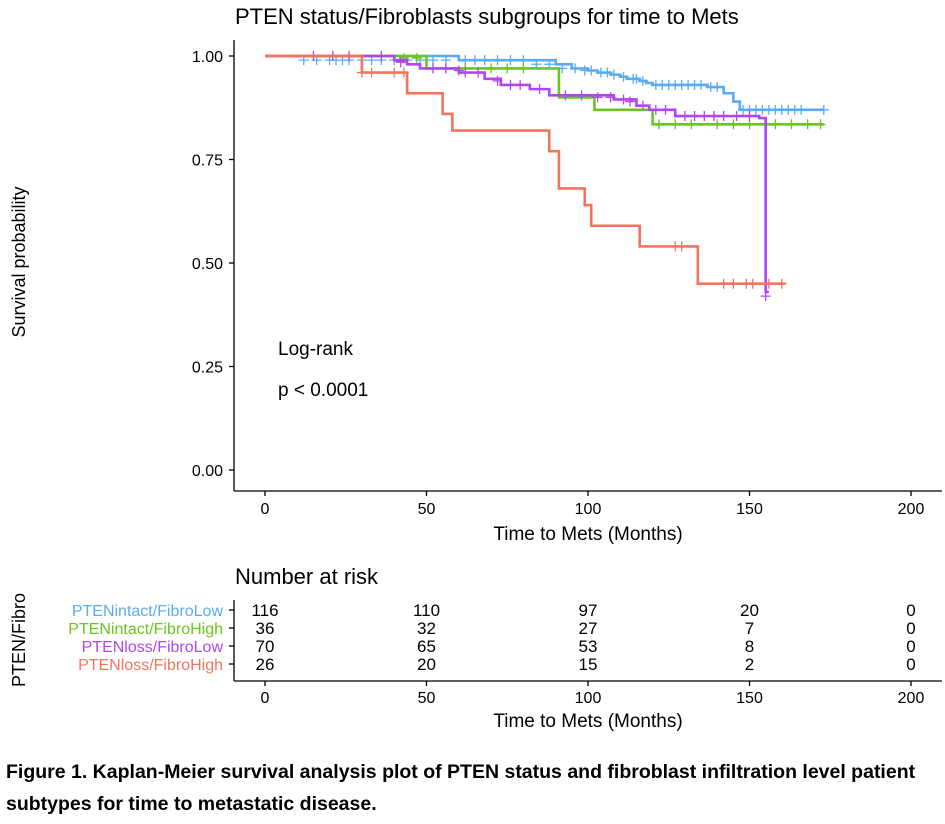  Describe the element at coordinates (148, 611) in the screenshot. I see `risk-row-label: PTENintact/FibroLow` at that location.